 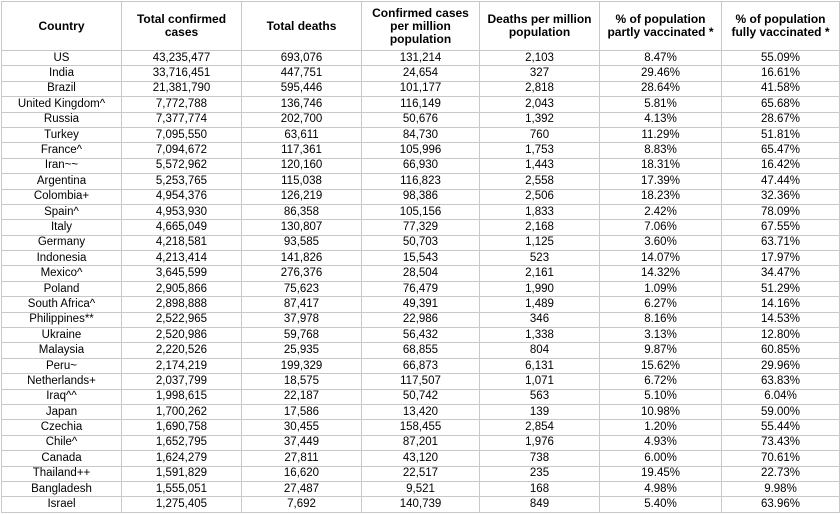 What do you see at coordinates (420, 227) in the screenshot?
I see `data-cell: 77,329` at bounding box center [420, 227].